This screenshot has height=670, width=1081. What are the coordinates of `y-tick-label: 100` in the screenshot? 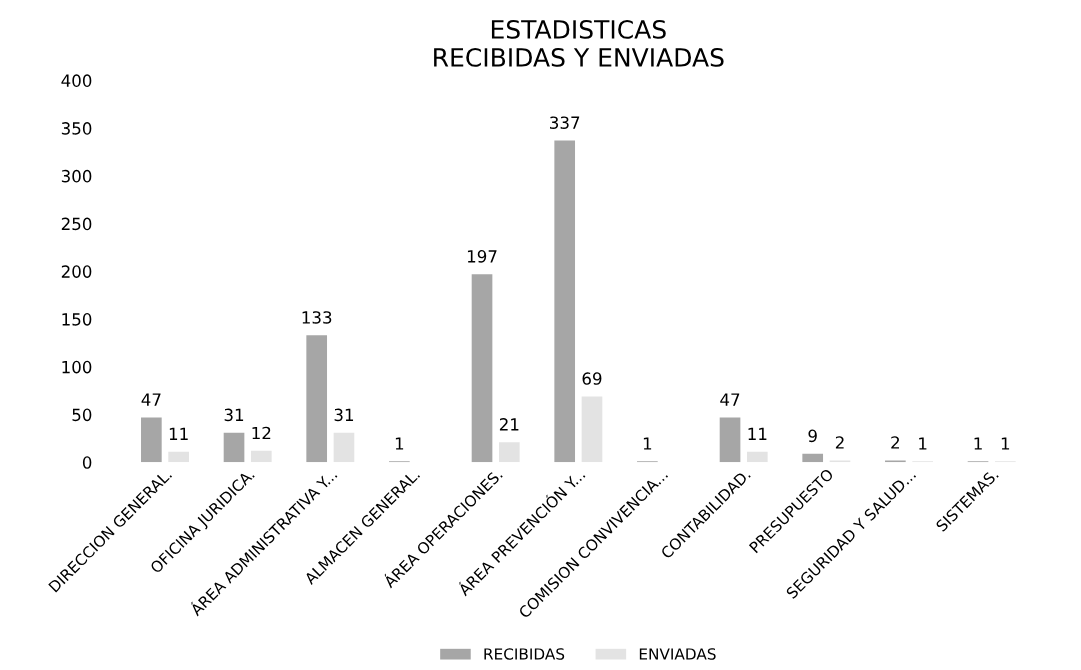 It's located at (77, 367).